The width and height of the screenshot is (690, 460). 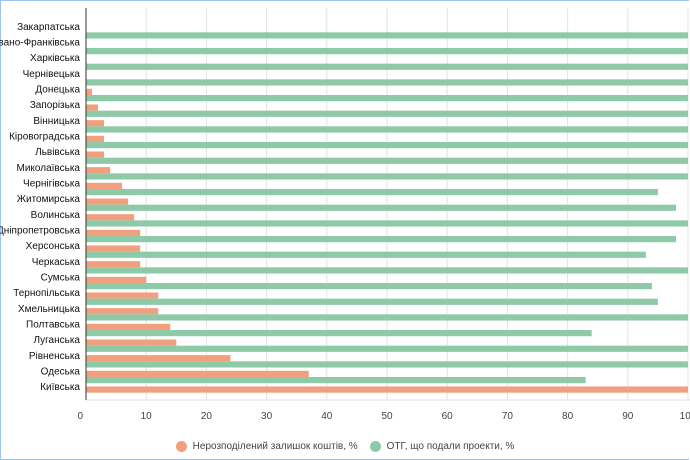 What do you see at coordinates (53, 246) in the screenshot?
I see `category-label: Херсонська` at bounding box center [53, 246].